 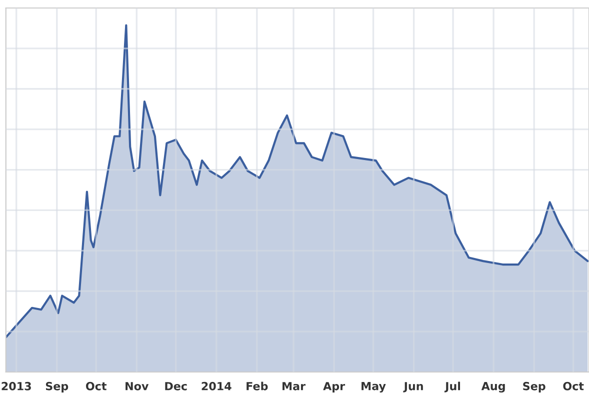 I want to click on x-tick-label: Nov, so click(x=137, y=386).